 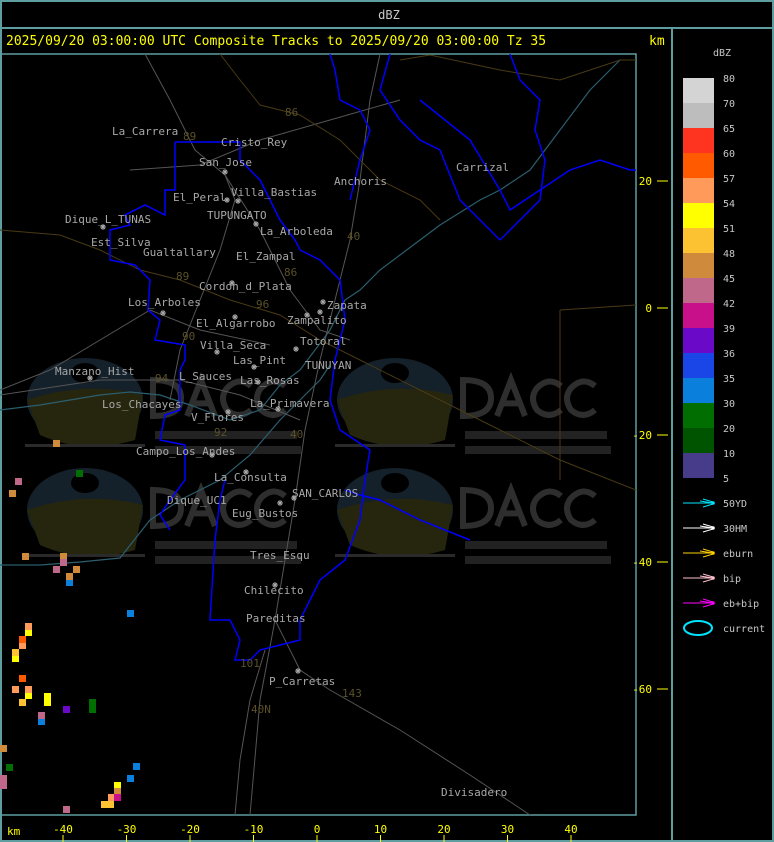 What do you see at coordinates (642, 435) in the screenshot?
I see `y-tick-label: -20` at bounding box center [642, 435].